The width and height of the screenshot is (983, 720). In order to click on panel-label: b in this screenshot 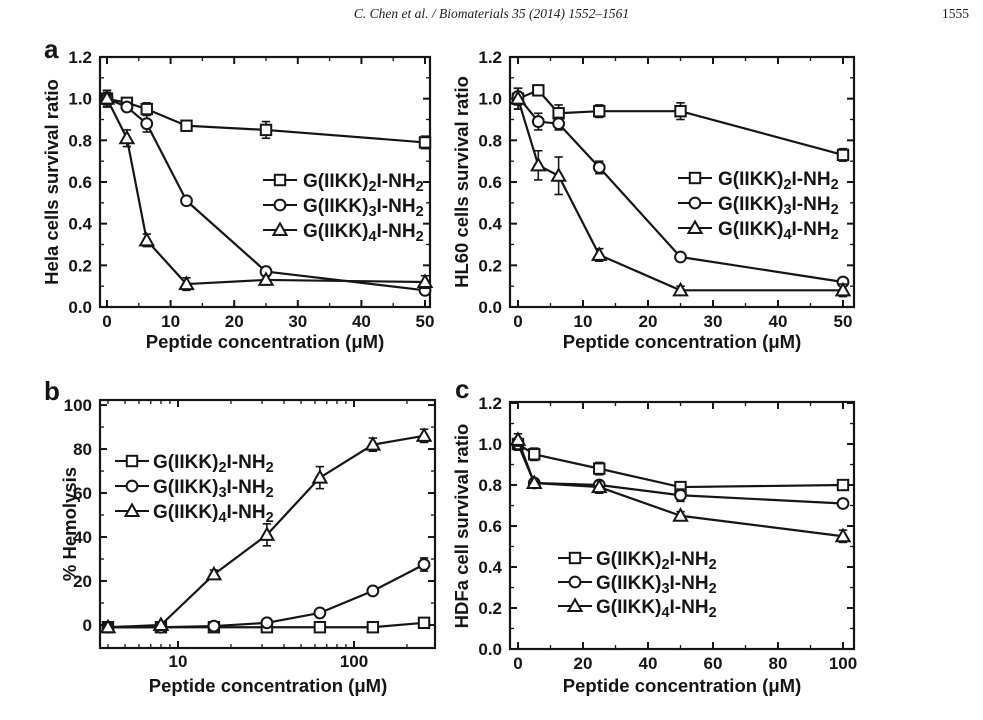, I will do `click(52, 391)`.